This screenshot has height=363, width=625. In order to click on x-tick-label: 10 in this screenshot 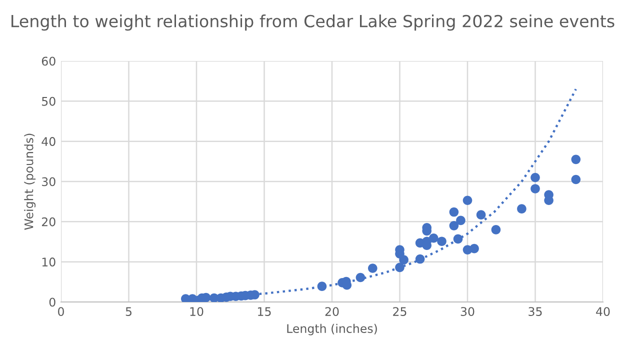, I will do `click(197, 311)`.